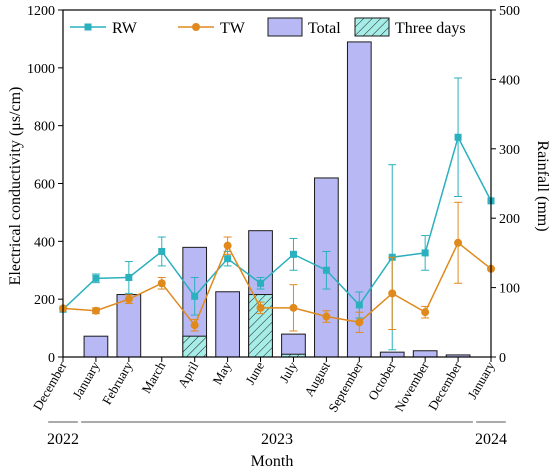  What do you see at coordinates (509, 80) in the screenshot?
I see `y-right-tick-label: 400` at bounding box center [509, 80].